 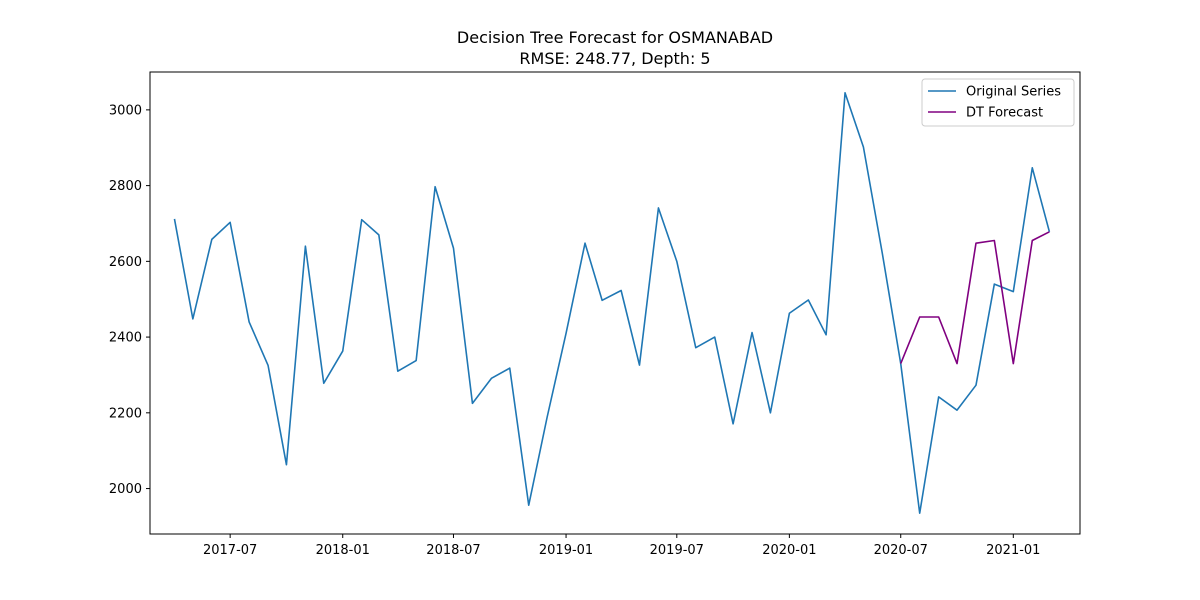 I want to click on legend: Original Series DT Forecast, so click(x=998, y=102).